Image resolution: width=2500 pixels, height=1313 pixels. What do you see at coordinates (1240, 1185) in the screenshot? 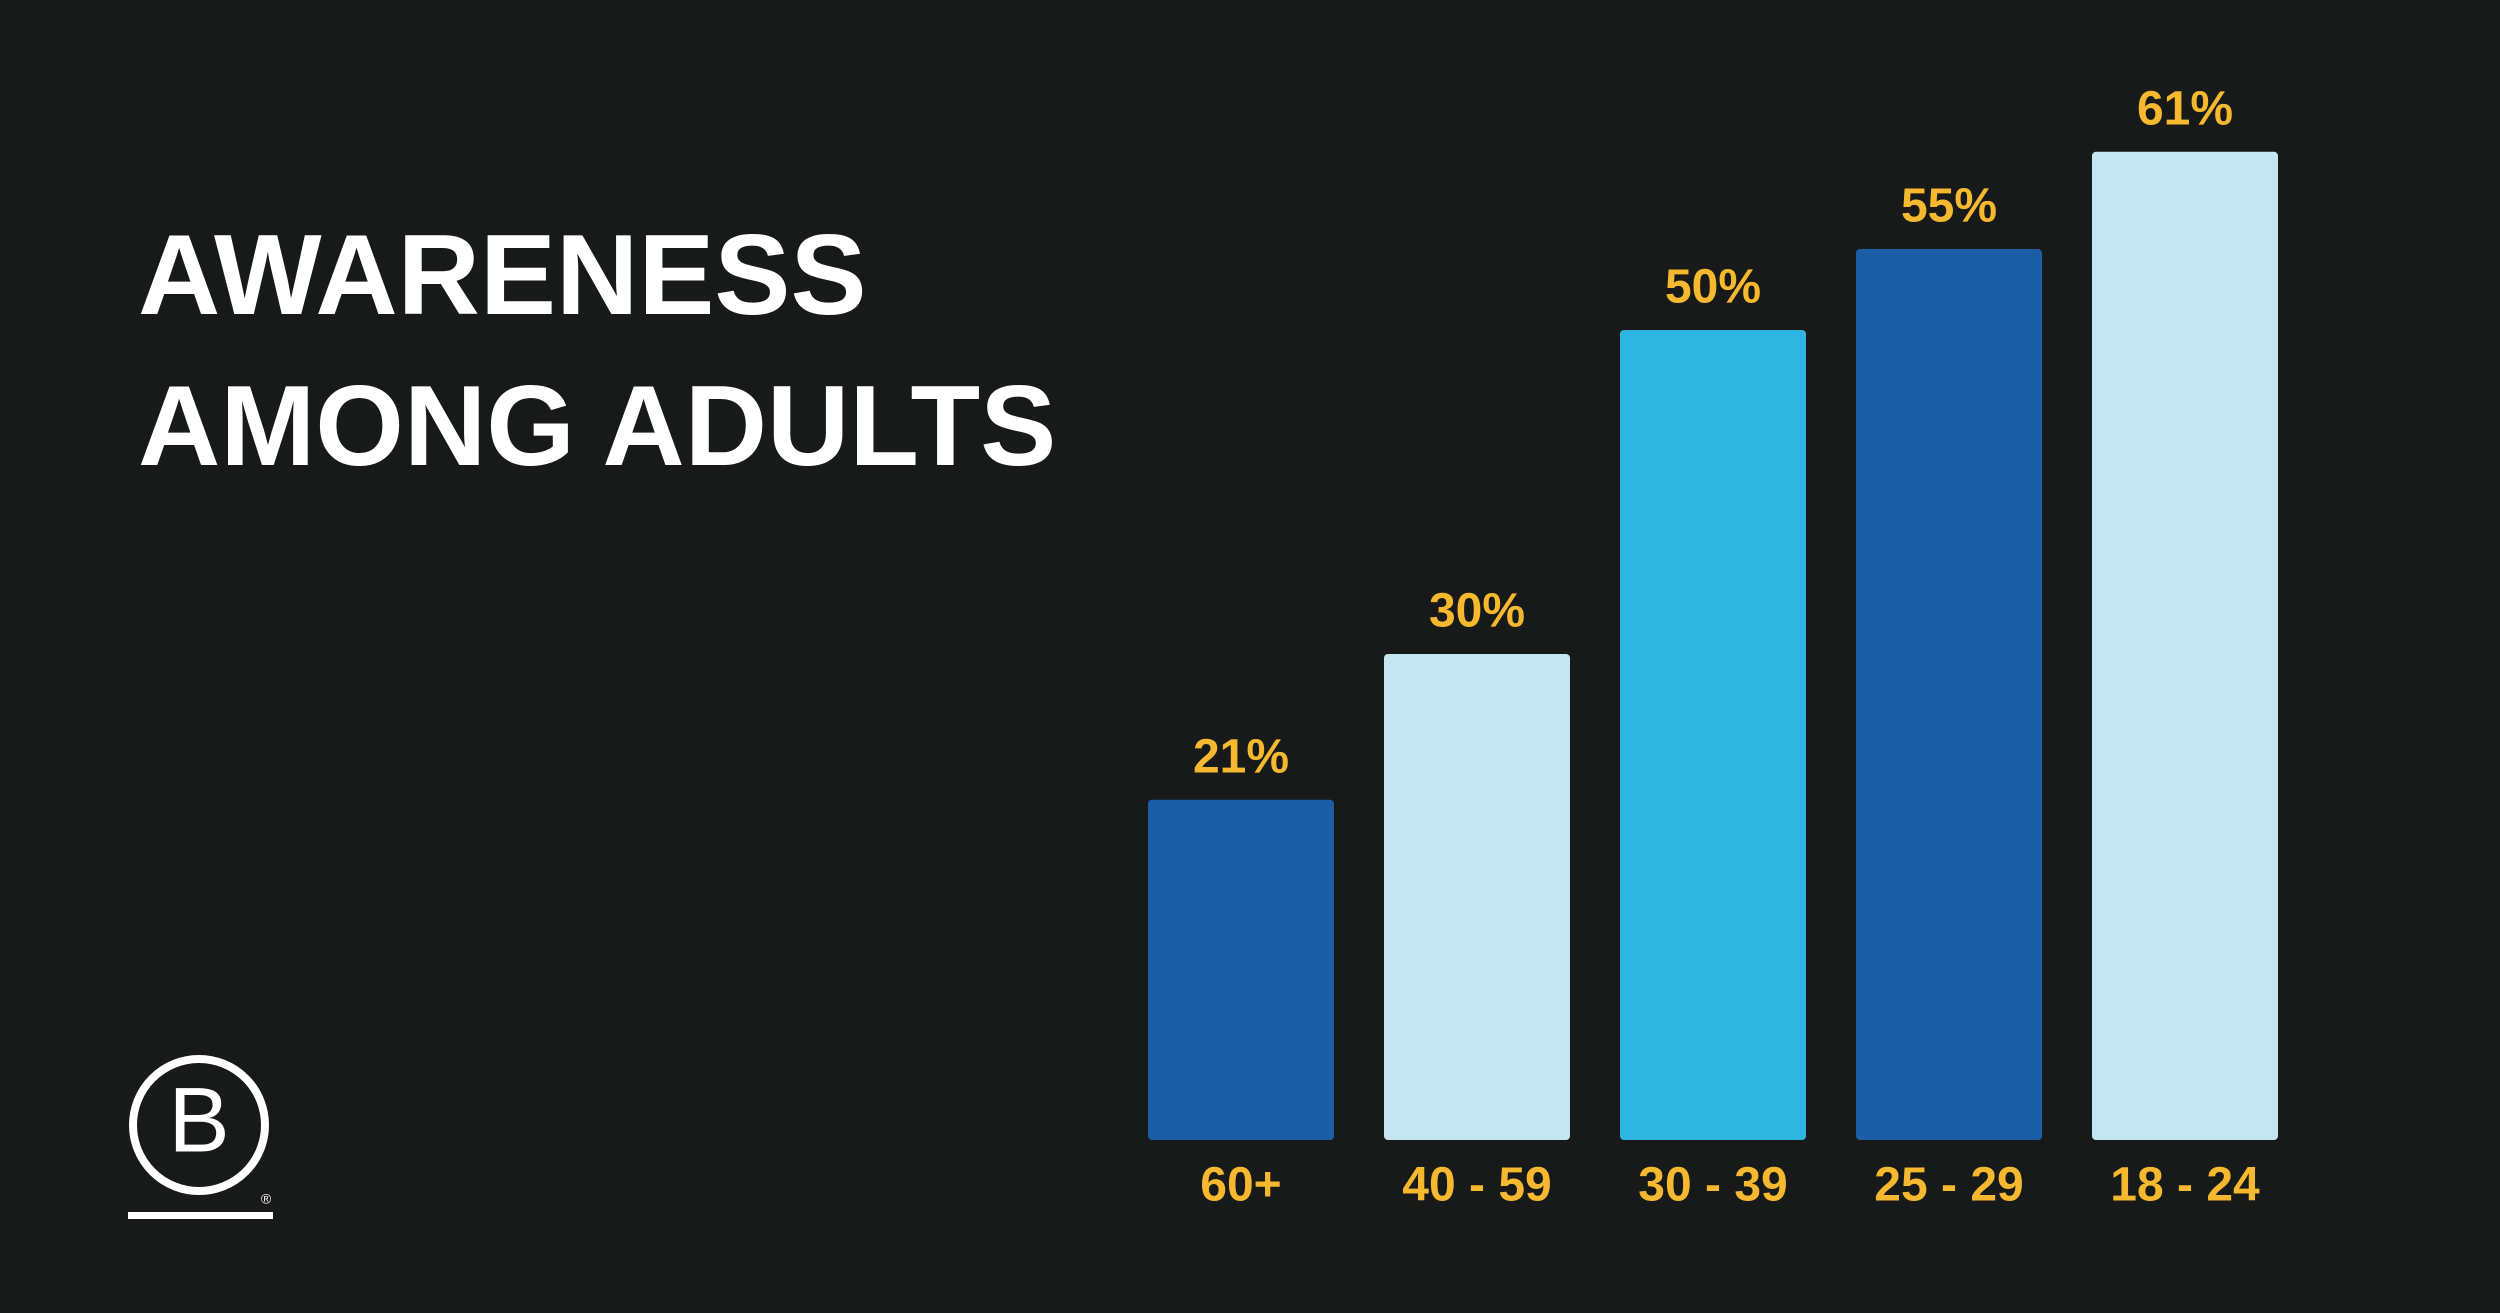
I see `x-tick-label: 60+` at bounding box center [1240, 1185].